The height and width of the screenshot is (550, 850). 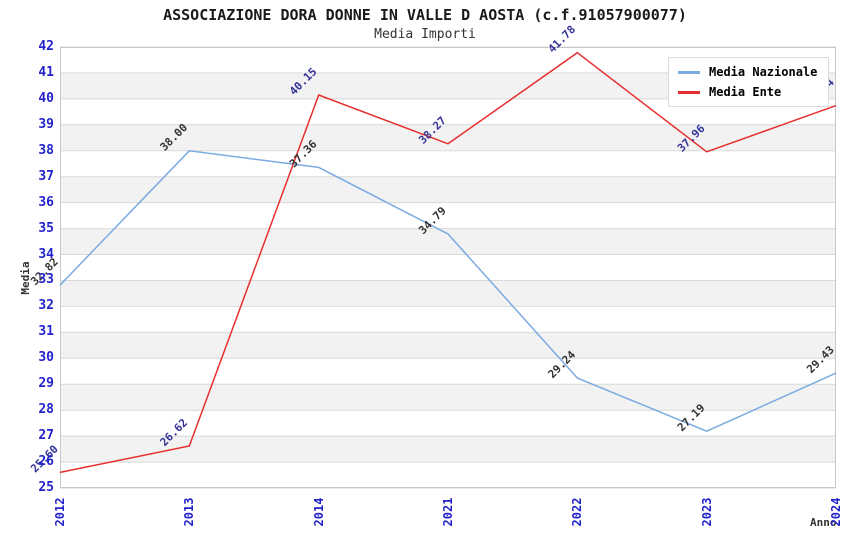 What do you see at coordinates (689, 92) in the screenshot?
I see `media-ente-line-swatch` at bounding box center [689, 92].